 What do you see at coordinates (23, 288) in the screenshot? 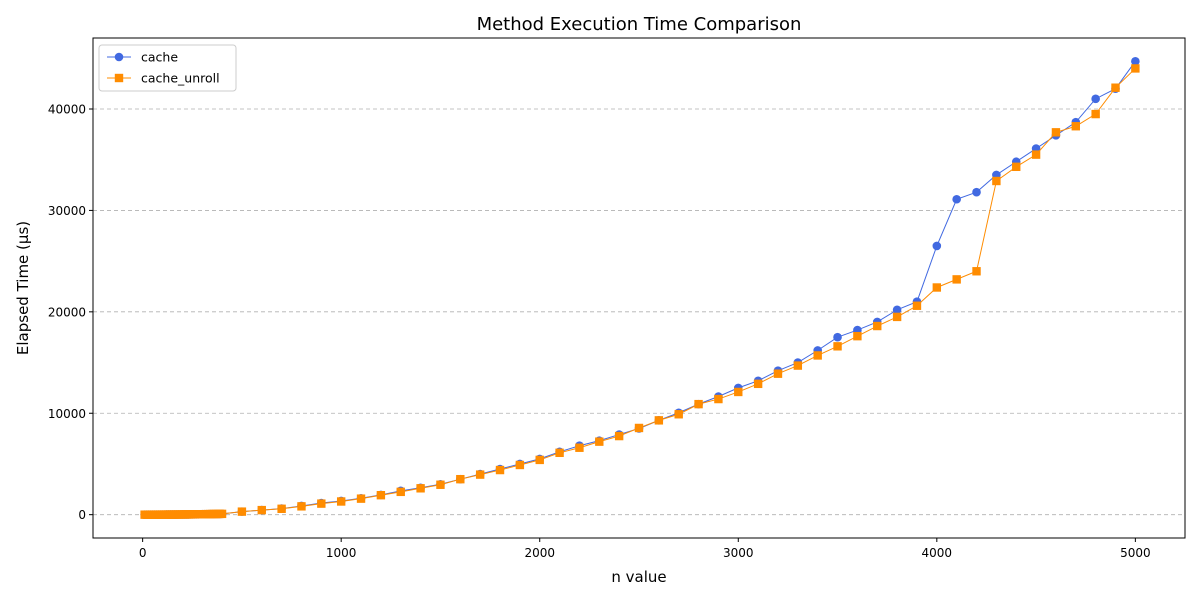
I see `y-axis-title: Elapsed Time (µs)` at bounding box center [23, 288].